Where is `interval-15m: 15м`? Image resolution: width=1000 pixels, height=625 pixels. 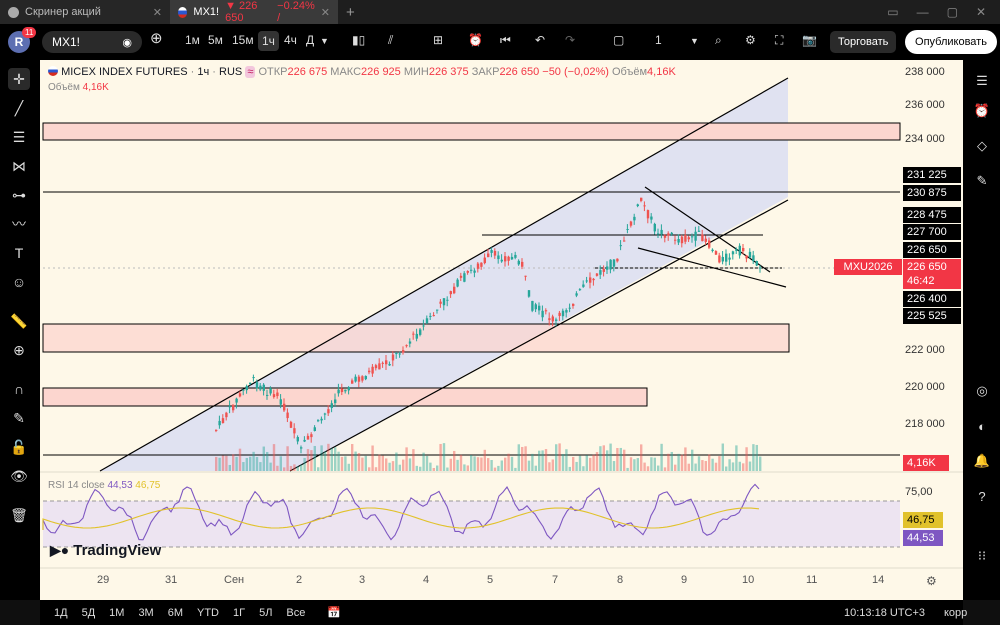 interval-15m: 15м is located at coordinates (243, 40).